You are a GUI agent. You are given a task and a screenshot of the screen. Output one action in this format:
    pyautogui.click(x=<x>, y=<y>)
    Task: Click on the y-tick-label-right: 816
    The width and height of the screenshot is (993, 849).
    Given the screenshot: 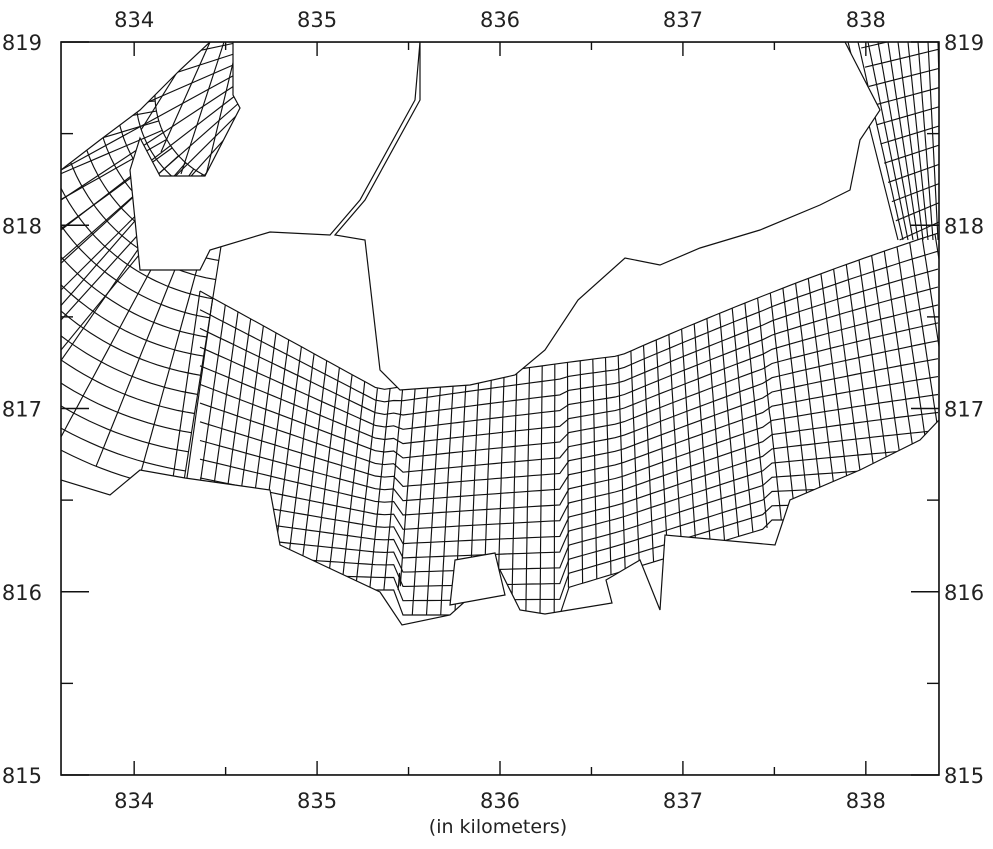 What is the action you would take?
    pyautogui.click(x=964, y=593)
    